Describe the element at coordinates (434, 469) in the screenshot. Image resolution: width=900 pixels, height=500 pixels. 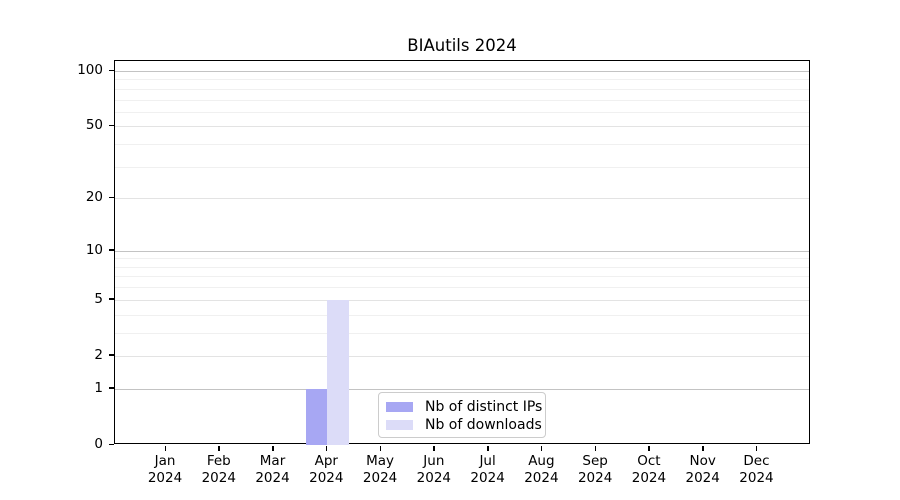
I see `x-tick-label-jun: Jun 2024` at that location.